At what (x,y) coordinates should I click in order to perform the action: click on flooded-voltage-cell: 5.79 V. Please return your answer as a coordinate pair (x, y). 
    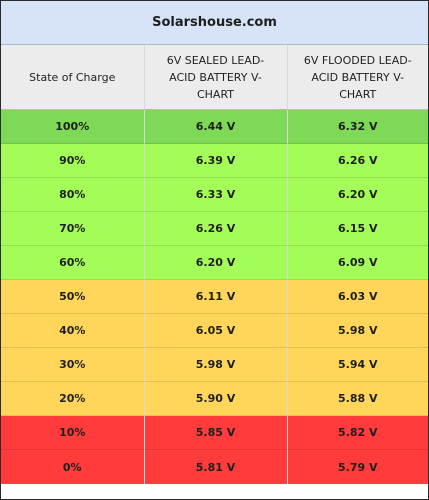
    Looking at the image, I should click on (357, 466).